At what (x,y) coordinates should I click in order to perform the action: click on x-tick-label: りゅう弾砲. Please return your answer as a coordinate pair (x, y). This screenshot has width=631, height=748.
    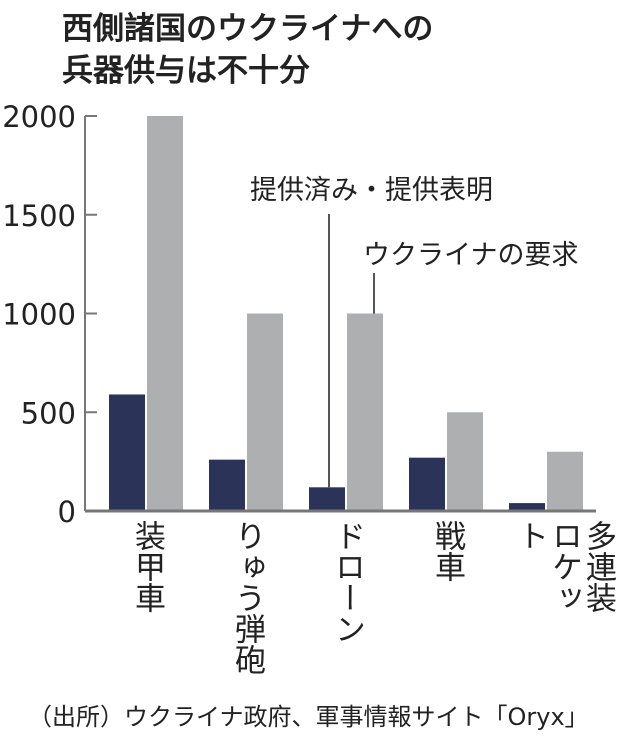
    Looking at the image, I should click on (247, 597).